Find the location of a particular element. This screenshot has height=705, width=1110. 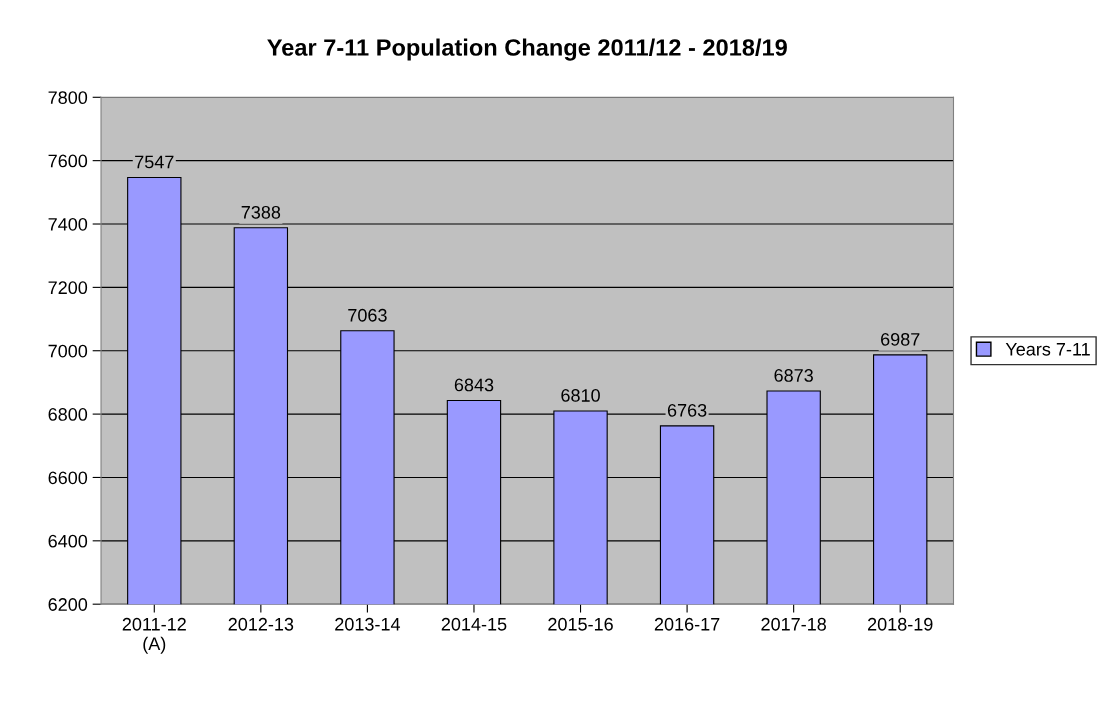

data-label: 7547 is located at coordinates (154, 162).